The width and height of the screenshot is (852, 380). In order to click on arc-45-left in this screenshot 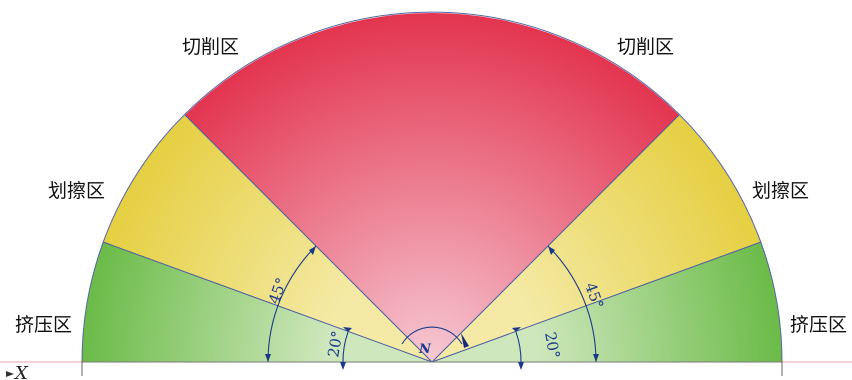, I will do `click(292, 304)`.